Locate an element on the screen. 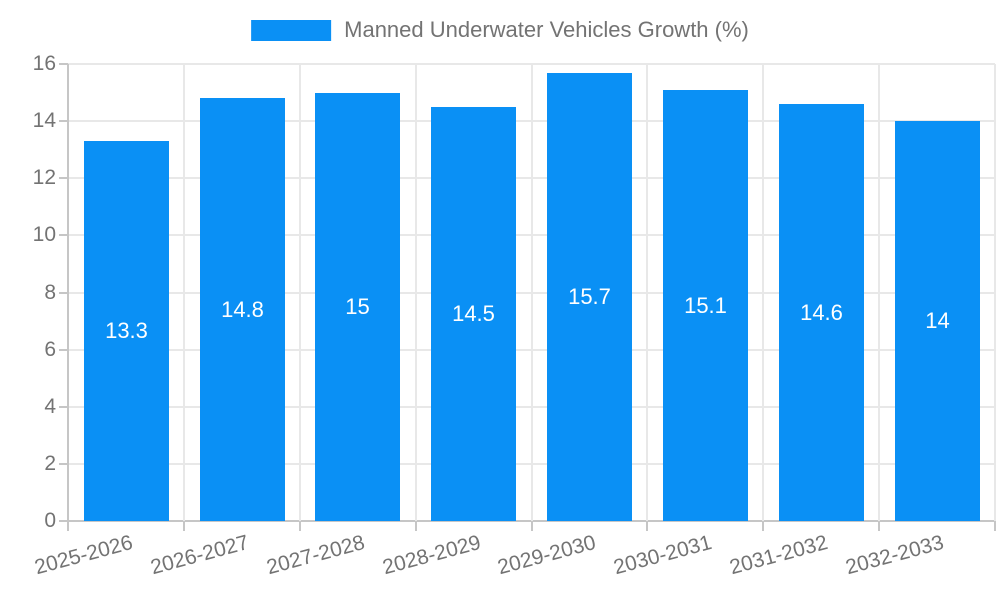  y-tick-label: 14 is located at coordinates (44, 120).